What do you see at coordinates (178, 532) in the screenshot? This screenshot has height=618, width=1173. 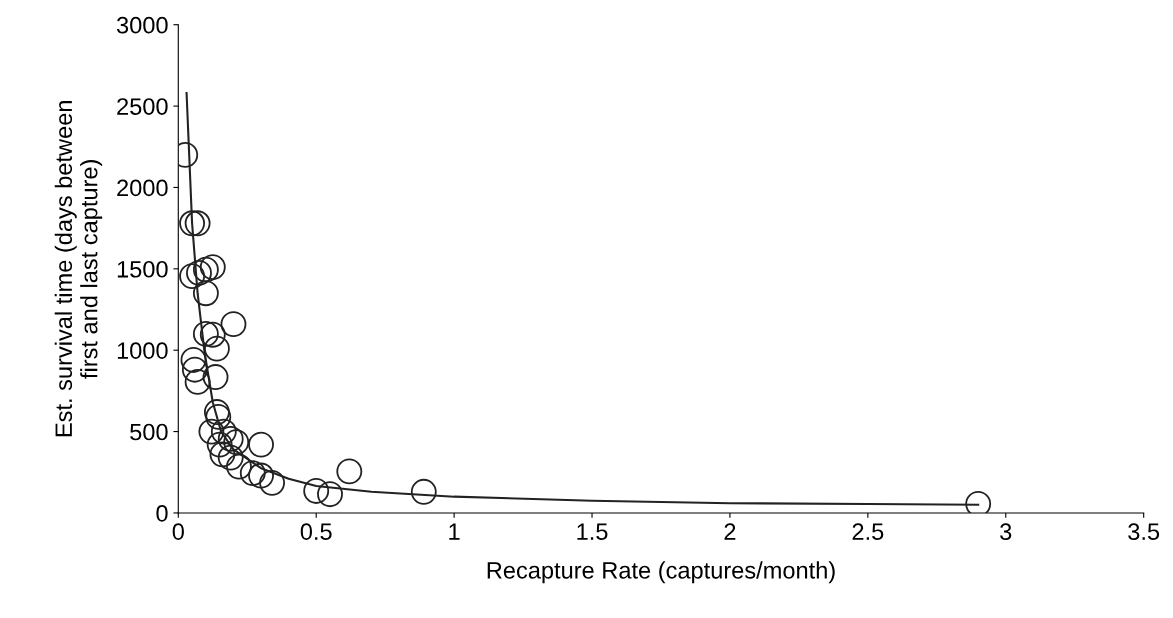 I see `x-tick-label: 0` at bounding box center [178, 532].